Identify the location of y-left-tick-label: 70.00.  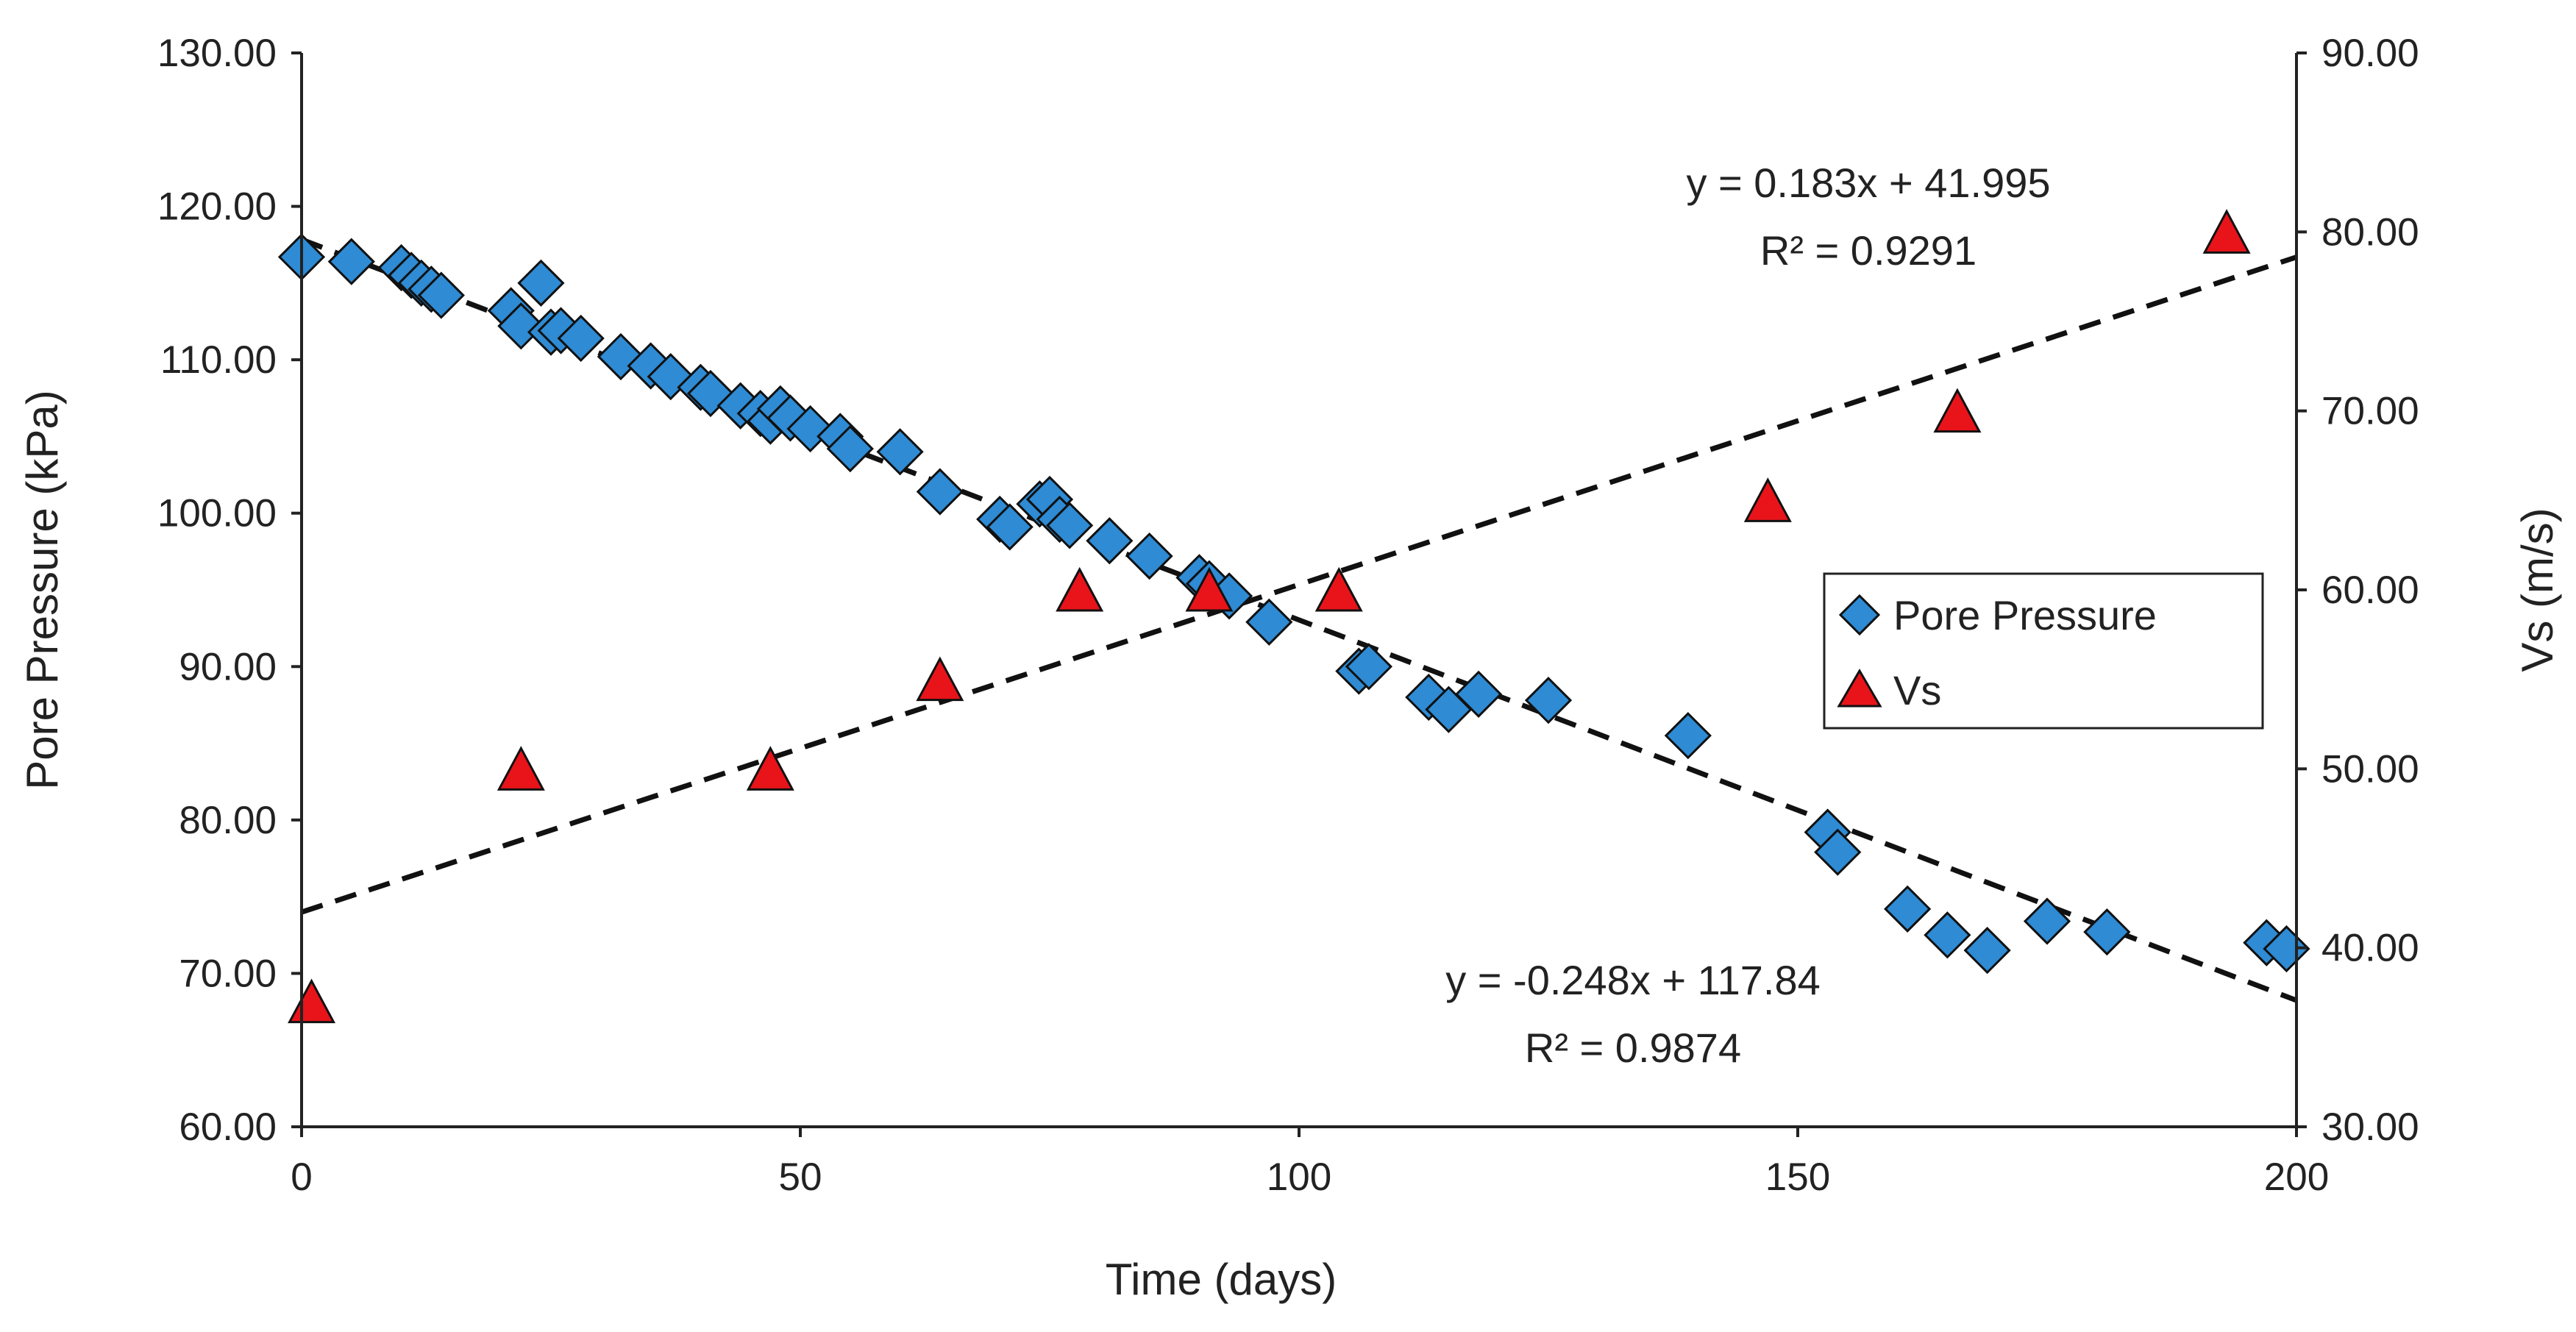
(228, 973).